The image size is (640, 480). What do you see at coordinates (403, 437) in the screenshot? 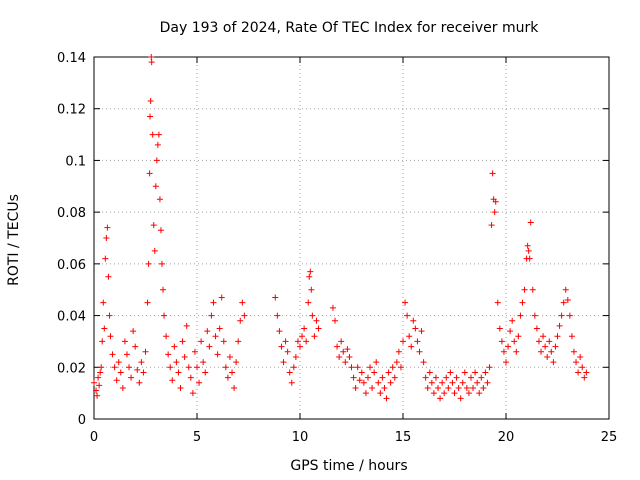
I see `x-tick-label: 15` at bounding box center [403, 437].